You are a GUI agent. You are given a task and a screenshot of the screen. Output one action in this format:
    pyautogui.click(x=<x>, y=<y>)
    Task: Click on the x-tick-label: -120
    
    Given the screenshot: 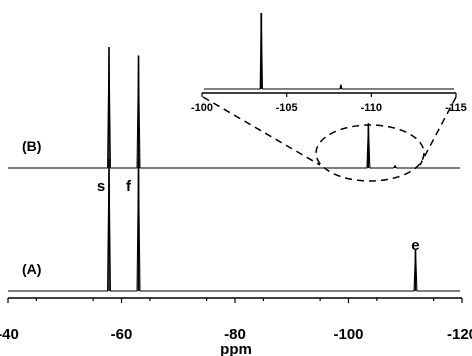 What is the action you would take?
    pyautogui.click(x=459, y=334)
    